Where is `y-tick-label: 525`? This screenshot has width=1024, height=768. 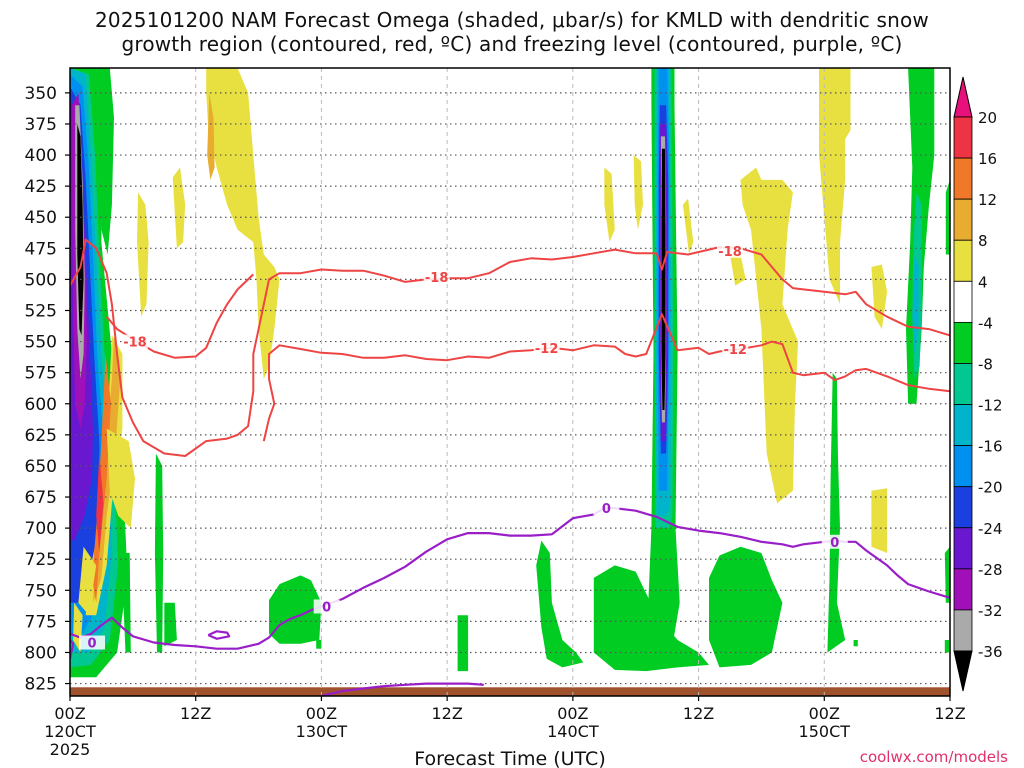
y-tick-label: 525 is located at coordinates (41, 311).